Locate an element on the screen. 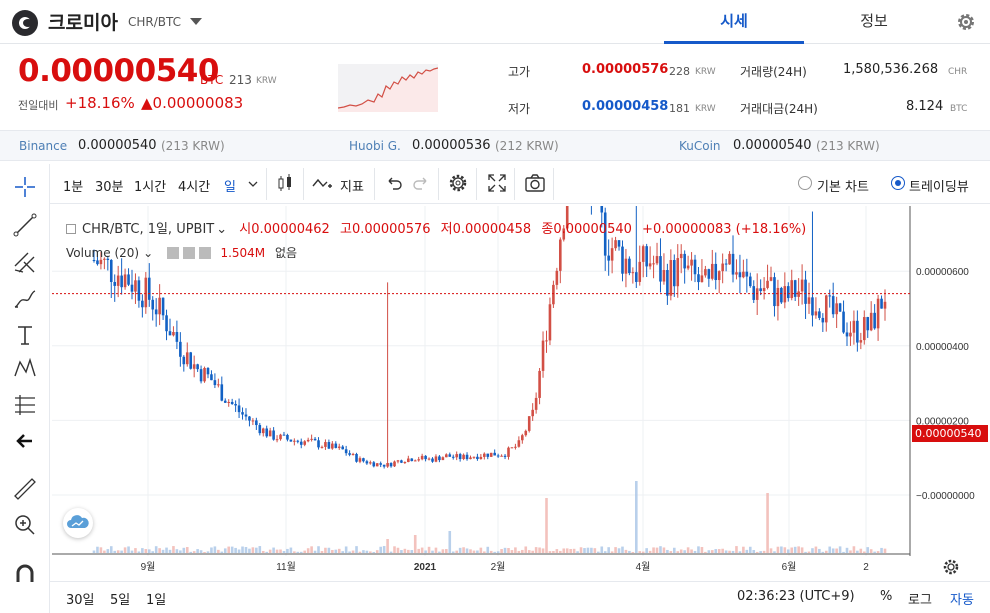  range-30d: 30일 is located at coordinates (80, 600).